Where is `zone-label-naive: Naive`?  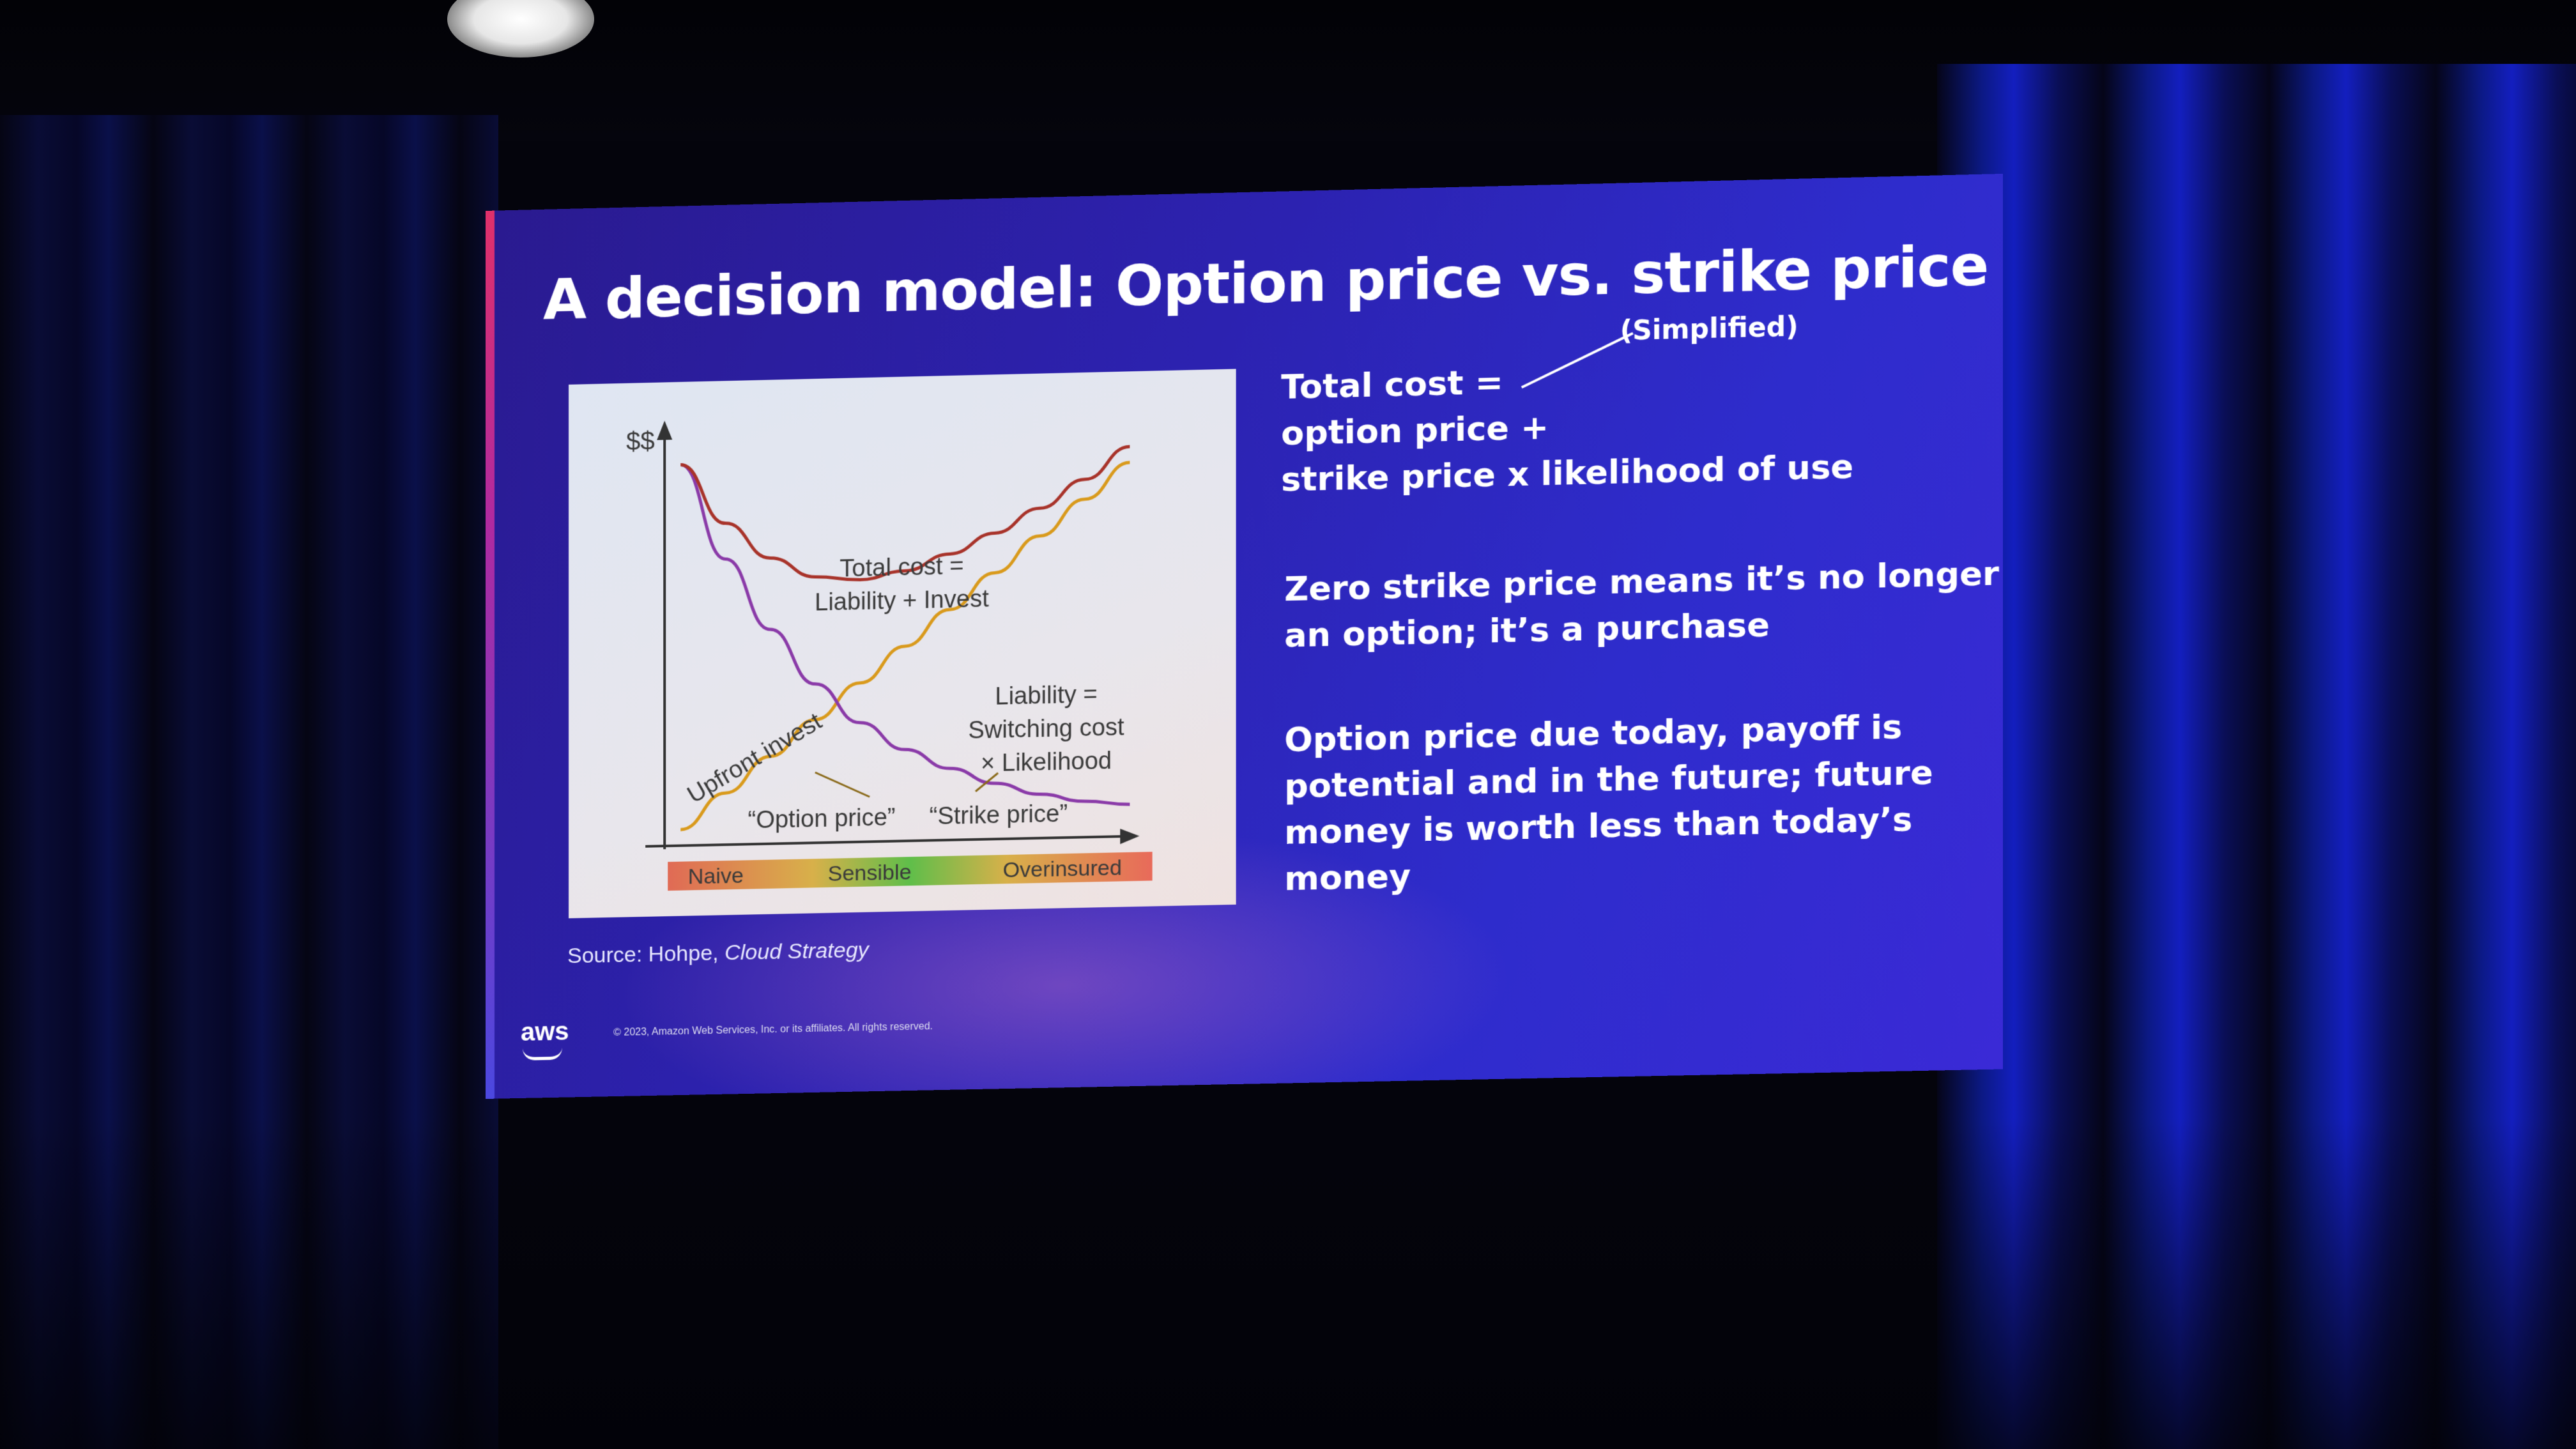
zone-label-naive: Naive is located at coordinates (716, 876).